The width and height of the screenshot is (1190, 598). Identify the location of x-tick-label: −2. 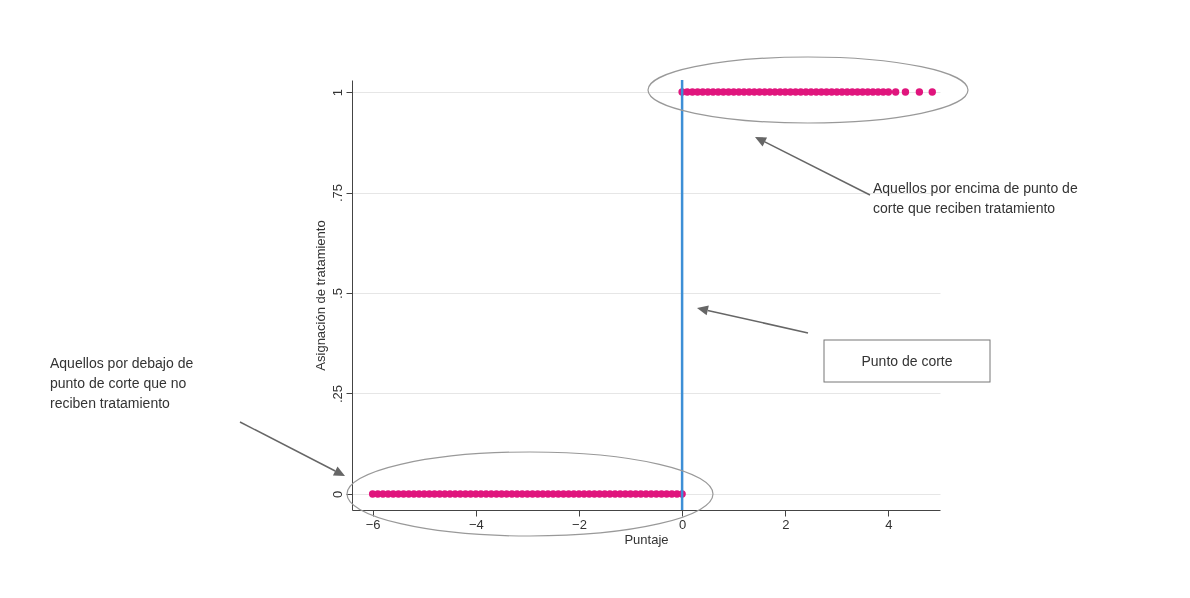
(579, 524).